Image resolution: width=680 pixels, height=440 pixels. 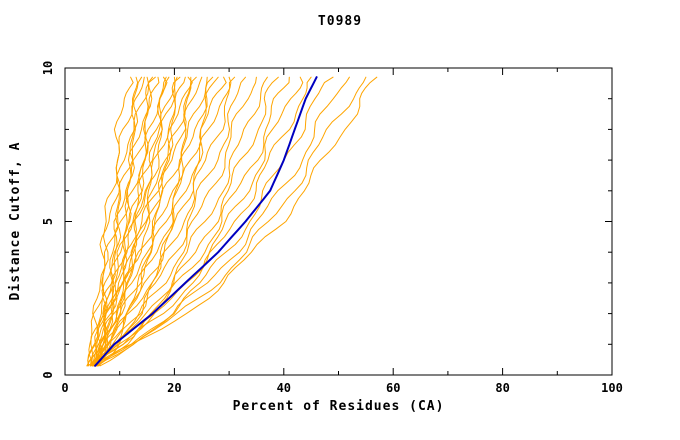 What do you see at coordinates (48, 68) in the screenshot?
I see `y-tick-label: 10` at bounding box center [48, 68].